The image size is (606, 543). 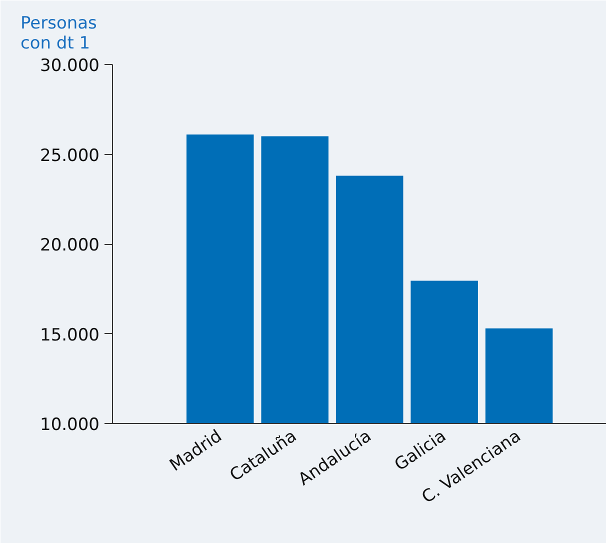 I want to click on y-tick-label: 20.000, so click(x=70, y=246).